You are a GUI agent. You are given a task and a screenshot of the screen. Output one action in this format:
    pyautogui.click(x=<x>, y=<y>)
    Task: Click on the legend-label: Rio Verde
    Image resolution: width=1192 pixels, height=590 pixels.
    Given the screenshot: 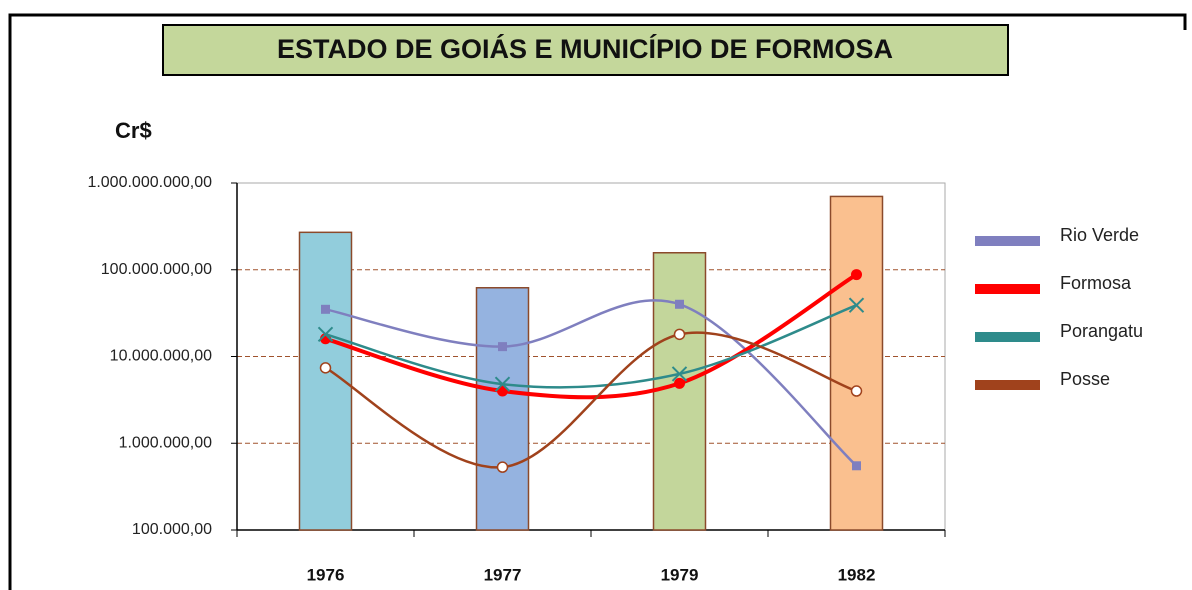 What is the action you would take?
    pyautogui.click(x=1099, y=235)
    